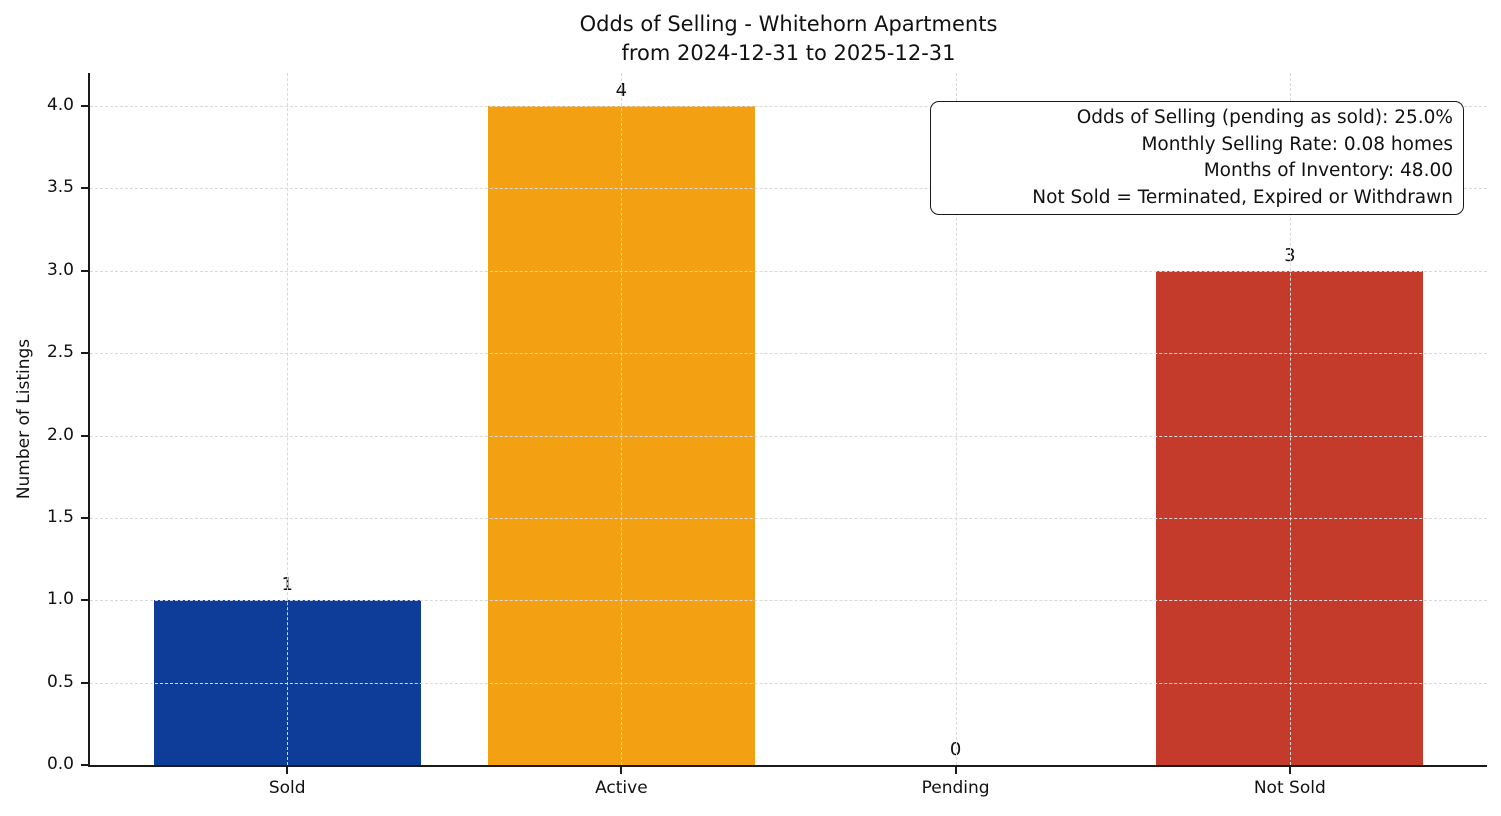 The height and width of the screenshot is (816, 1501). Describe the element at coordinates (60, 269) in the screenshot. I see `y-tick-label: 3.0` at that location.